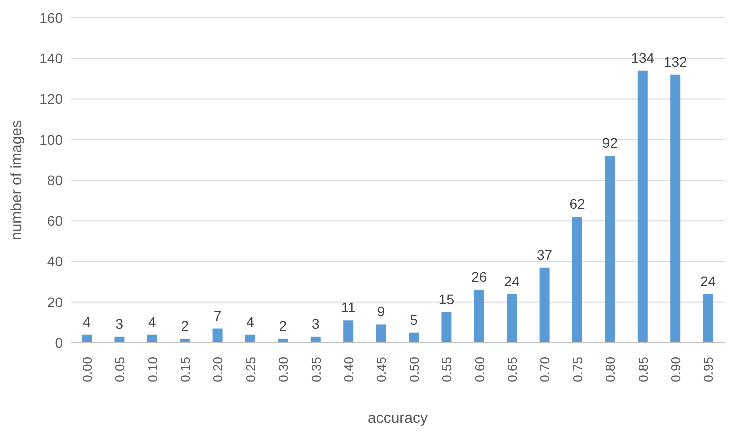 Image resolution: width=739 pixels, height=441 pixels. What do you see at coordinates (578, 204) in the screenshot?
I see `data-label: 62` at bounding box center [578, 204].